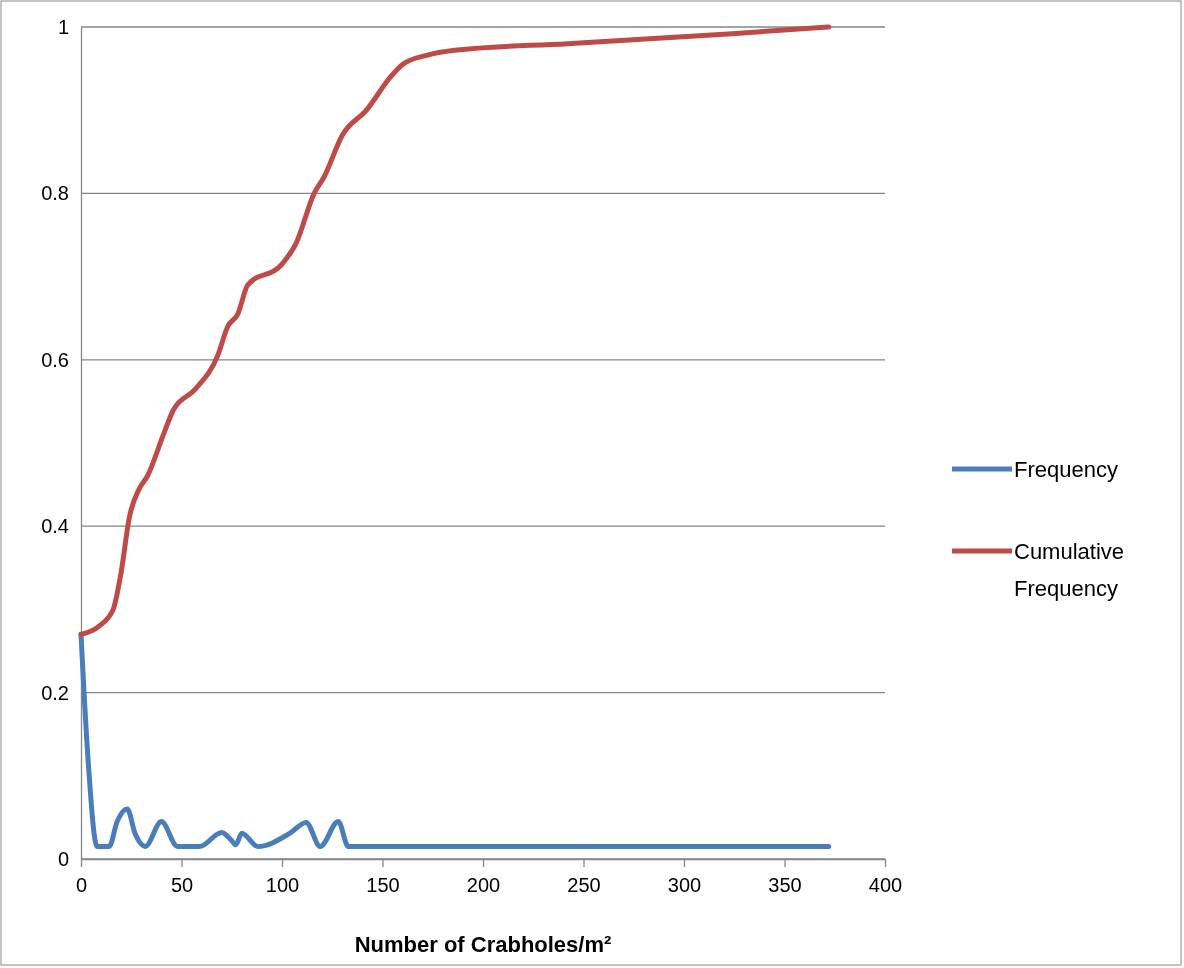 The width and height of the screenshot is (1184, 968). What do you see at coordinates (684, 885) in the screenshot?
I see `x-tick-label: 300` at bounding box center [684, 885].